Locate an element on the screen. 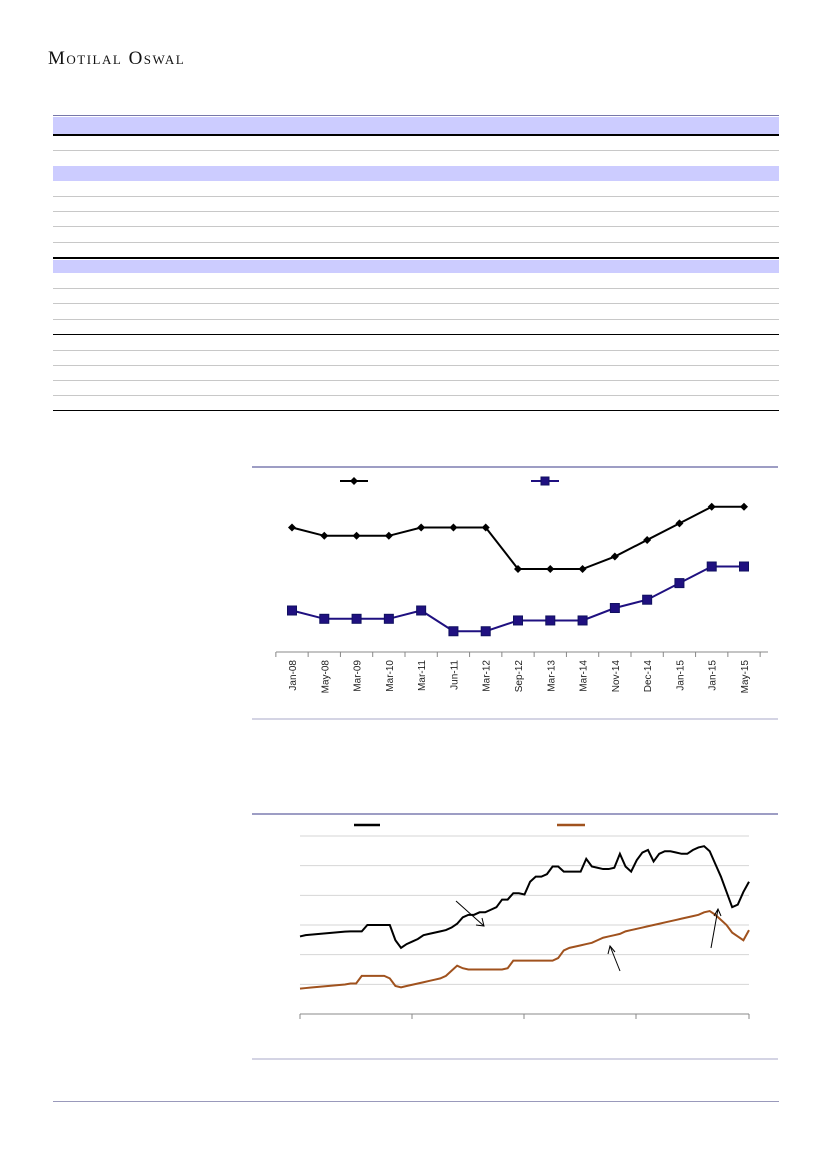 The image size is (827, 1169). chart1-legend is located at coordinates (449, 481).